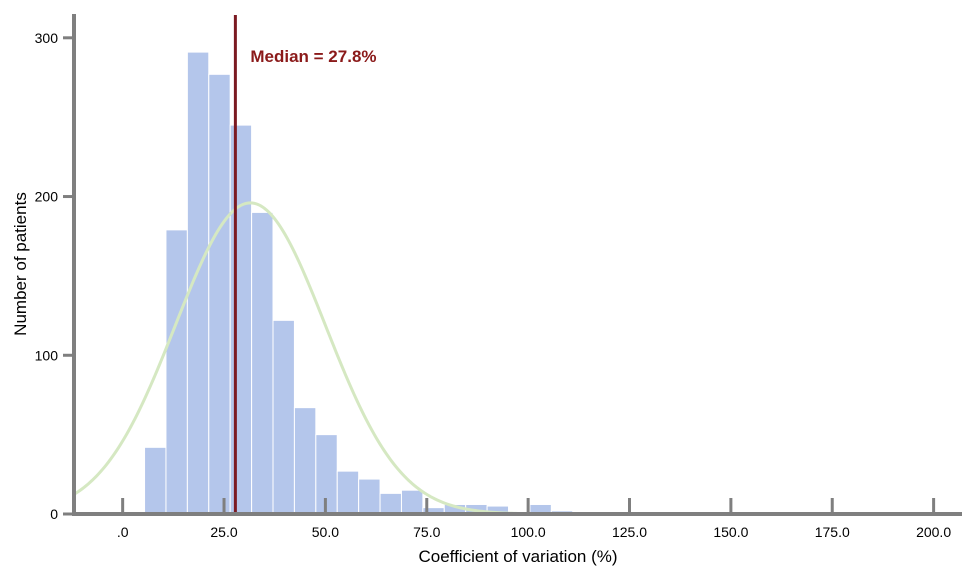 Image resolution: width=963 pixels, height=568 pixels. What do you see at coordinates (325, 532) in the screenshot?
I see `x-tick-label-2: 50.0` at bounding box center [325, 532].